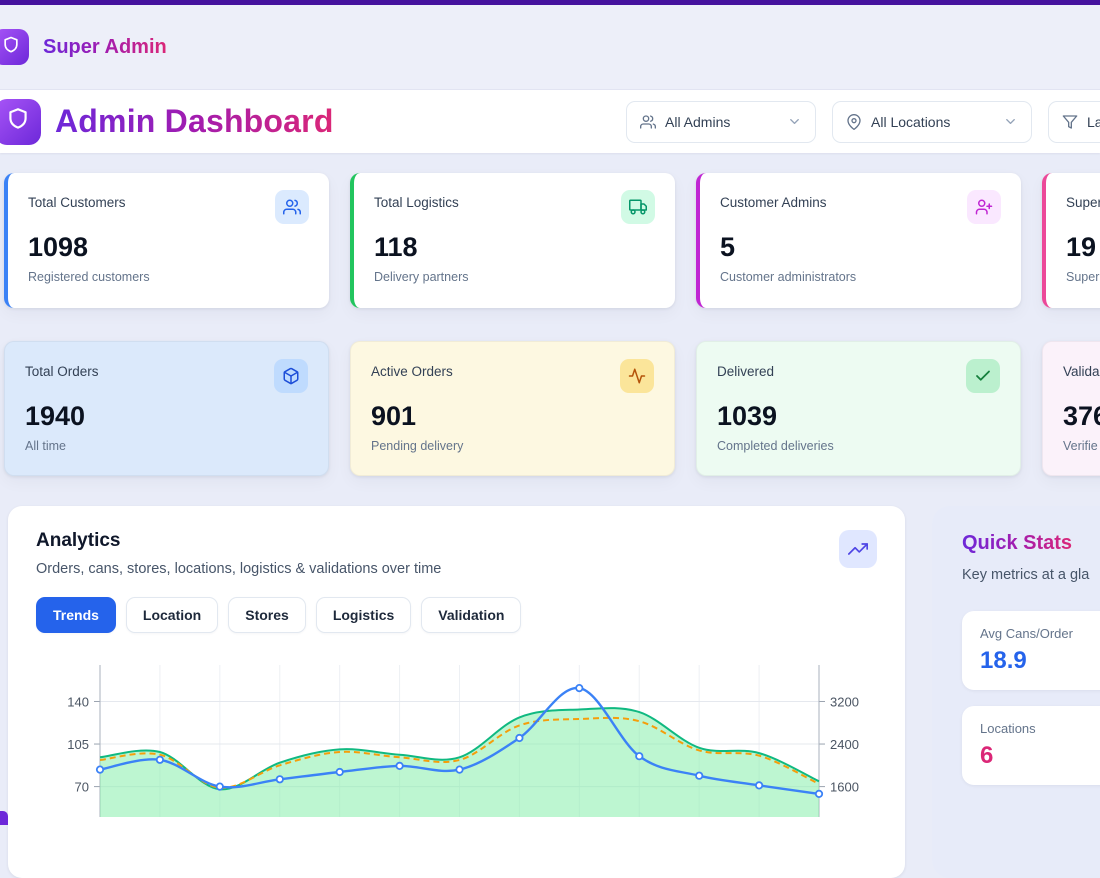 The image size is (1100, 878). I want to click on analytics-title: Analytics, so click(78, 540).